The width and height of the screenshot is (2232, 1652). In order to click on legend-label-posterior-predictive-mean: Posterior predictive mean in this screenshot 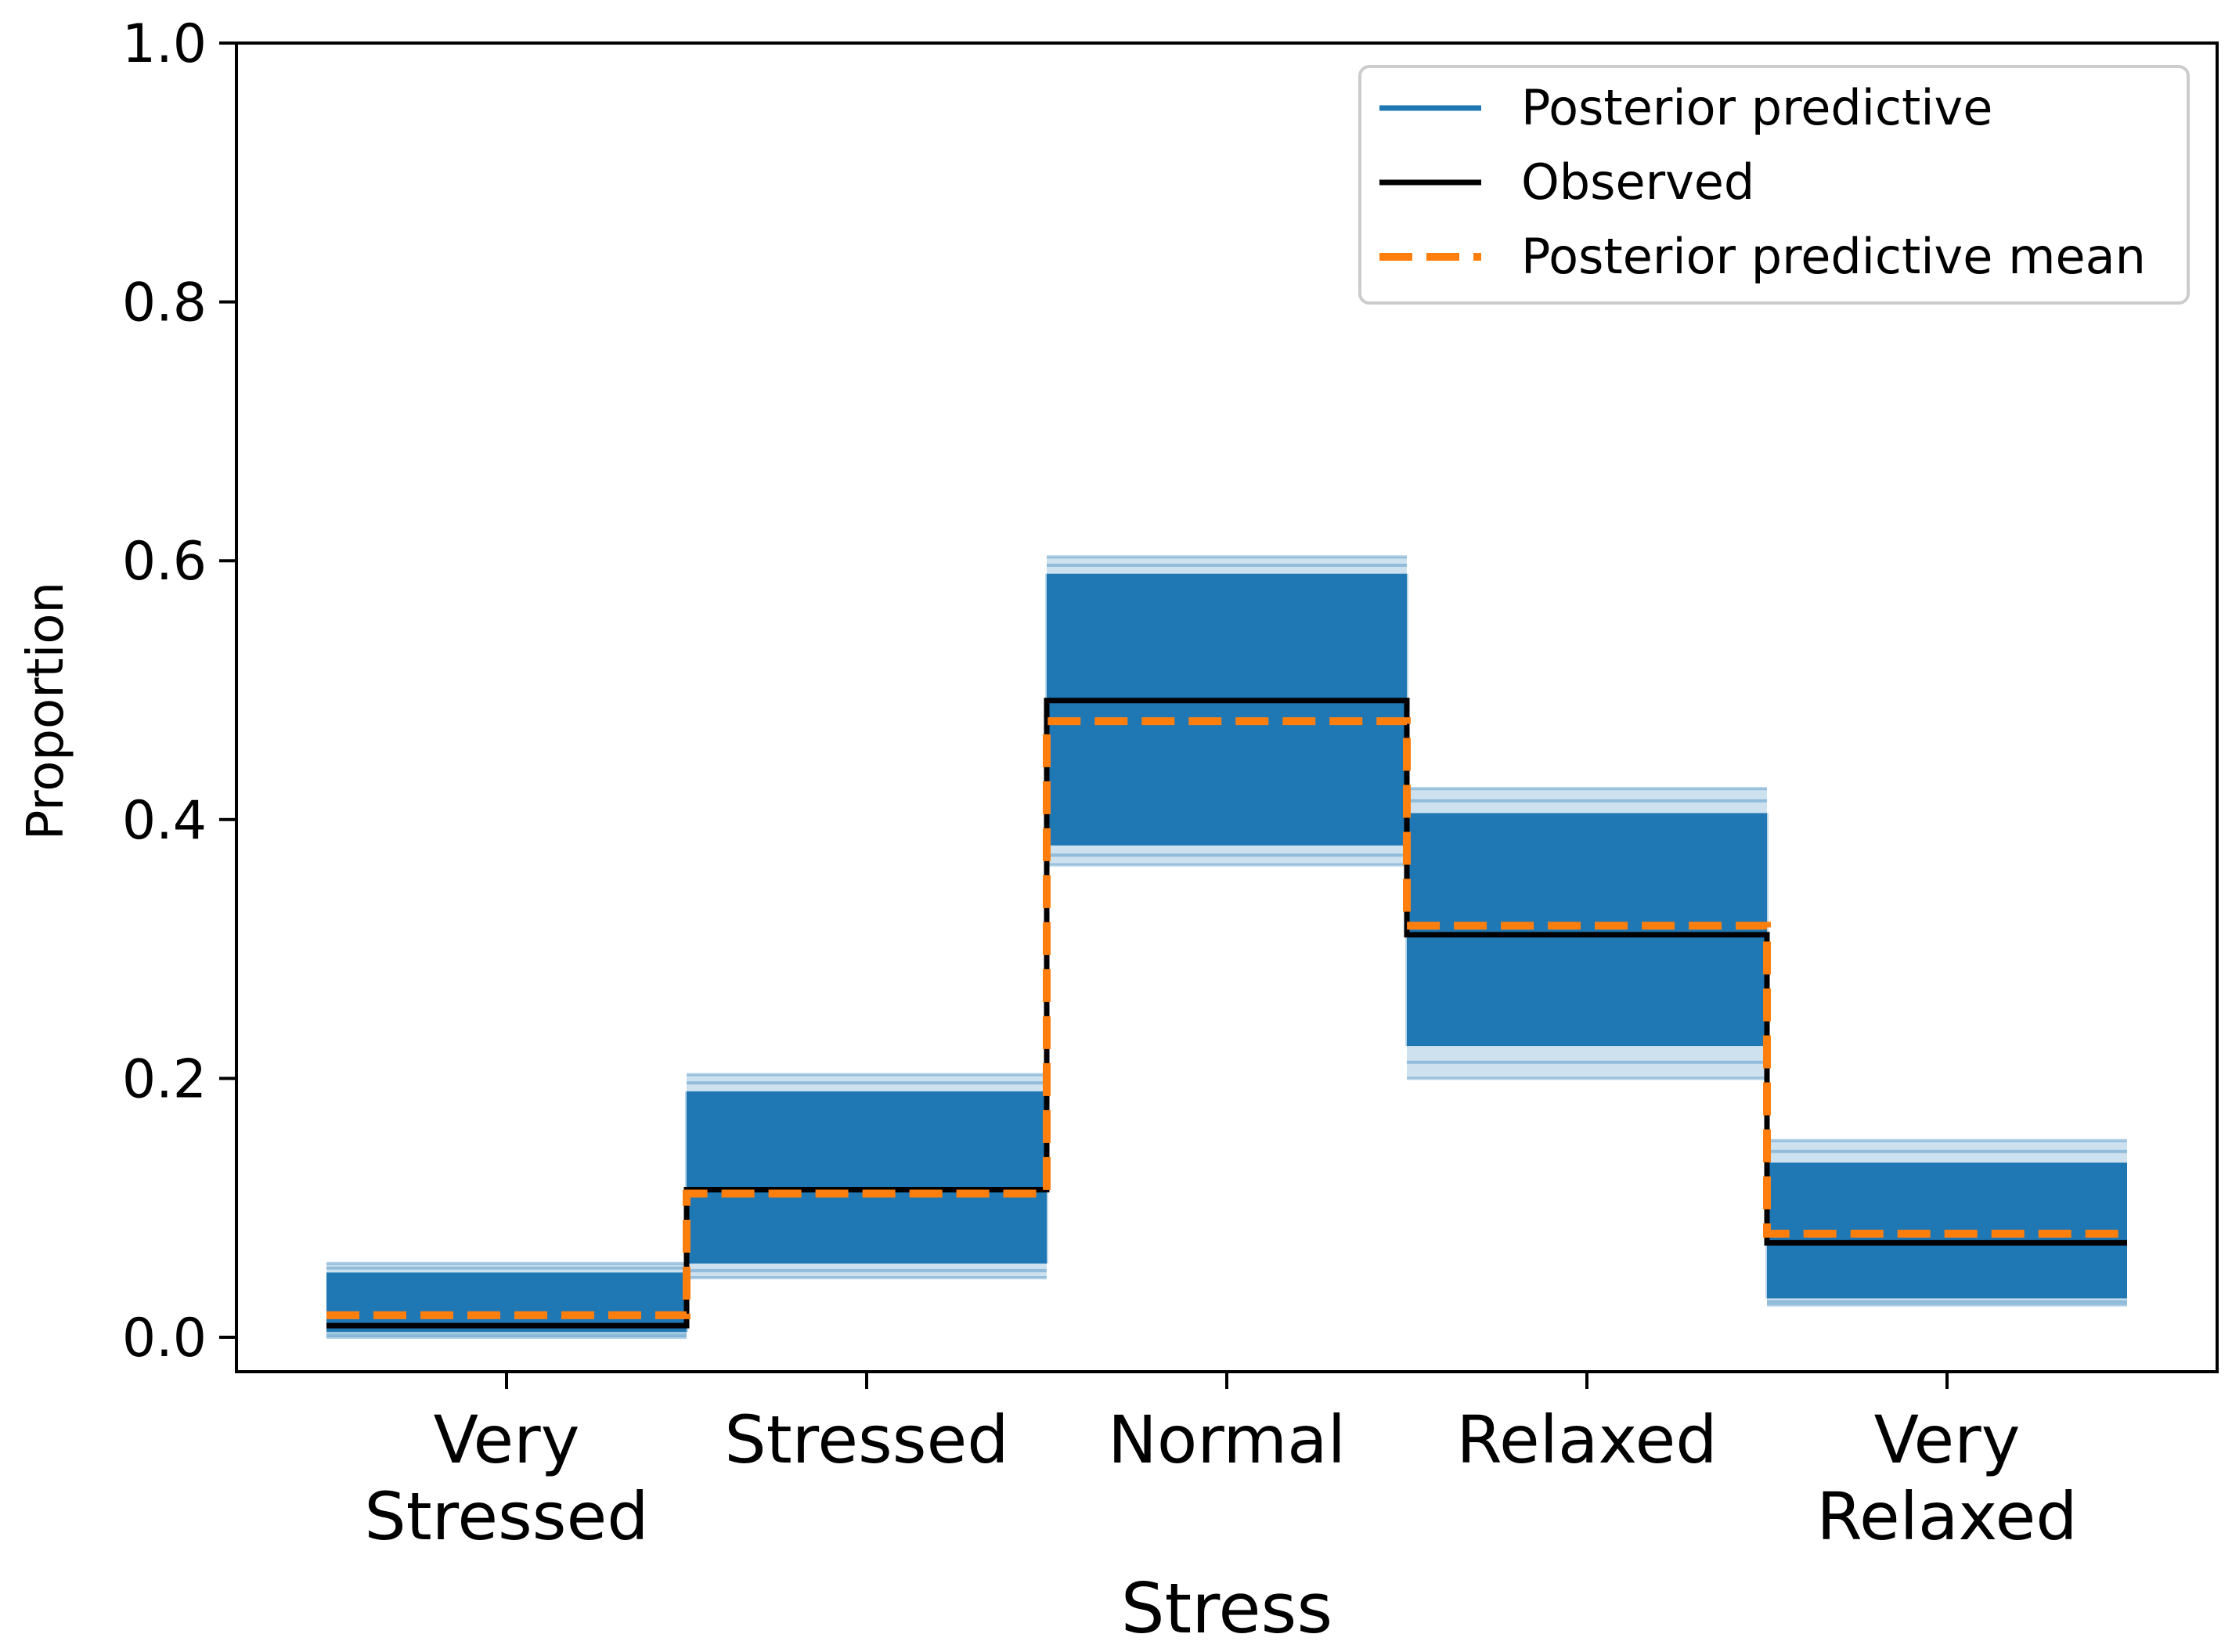, I will do `click(1833, 256)`.